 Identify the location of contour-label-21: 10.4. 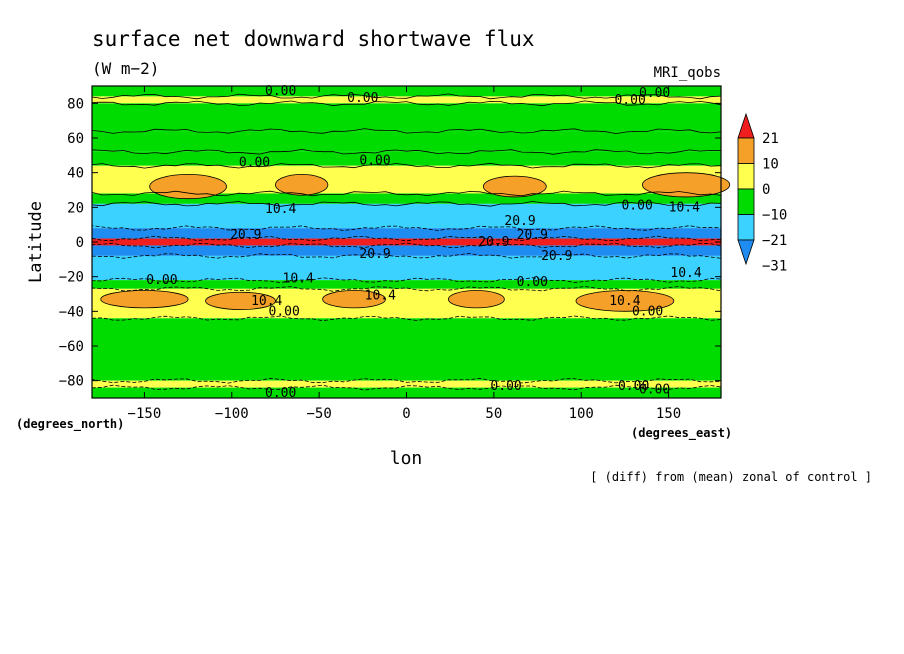
(624, 301).